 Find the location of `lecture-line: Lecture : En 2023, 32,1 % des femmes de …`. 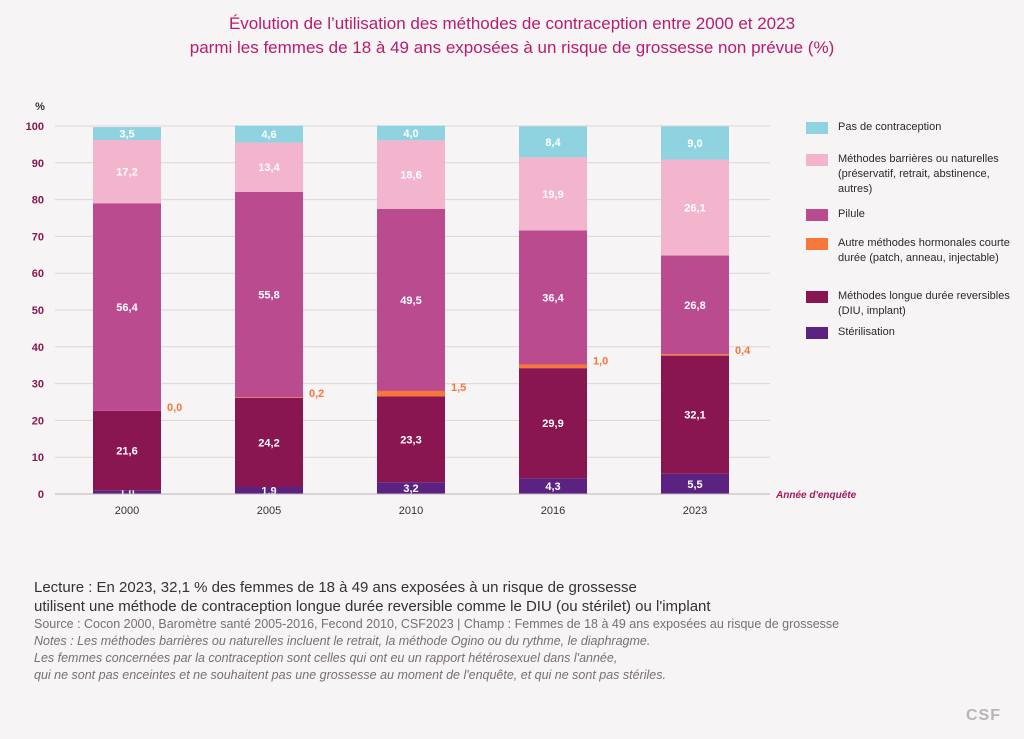

lecture-line: Lecture : En 2023, 32,1 % des femmes de … is located at coordinates (335, 587).